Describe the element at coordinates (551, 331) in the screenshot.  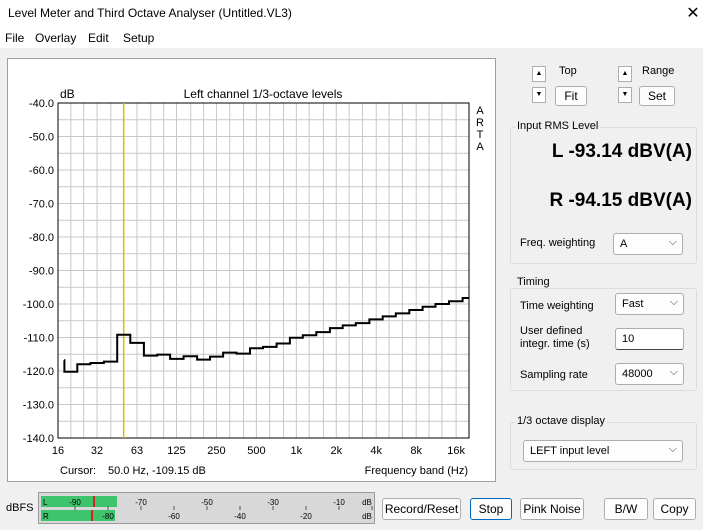
I see `user-time-label-line1: User defined` at that location.